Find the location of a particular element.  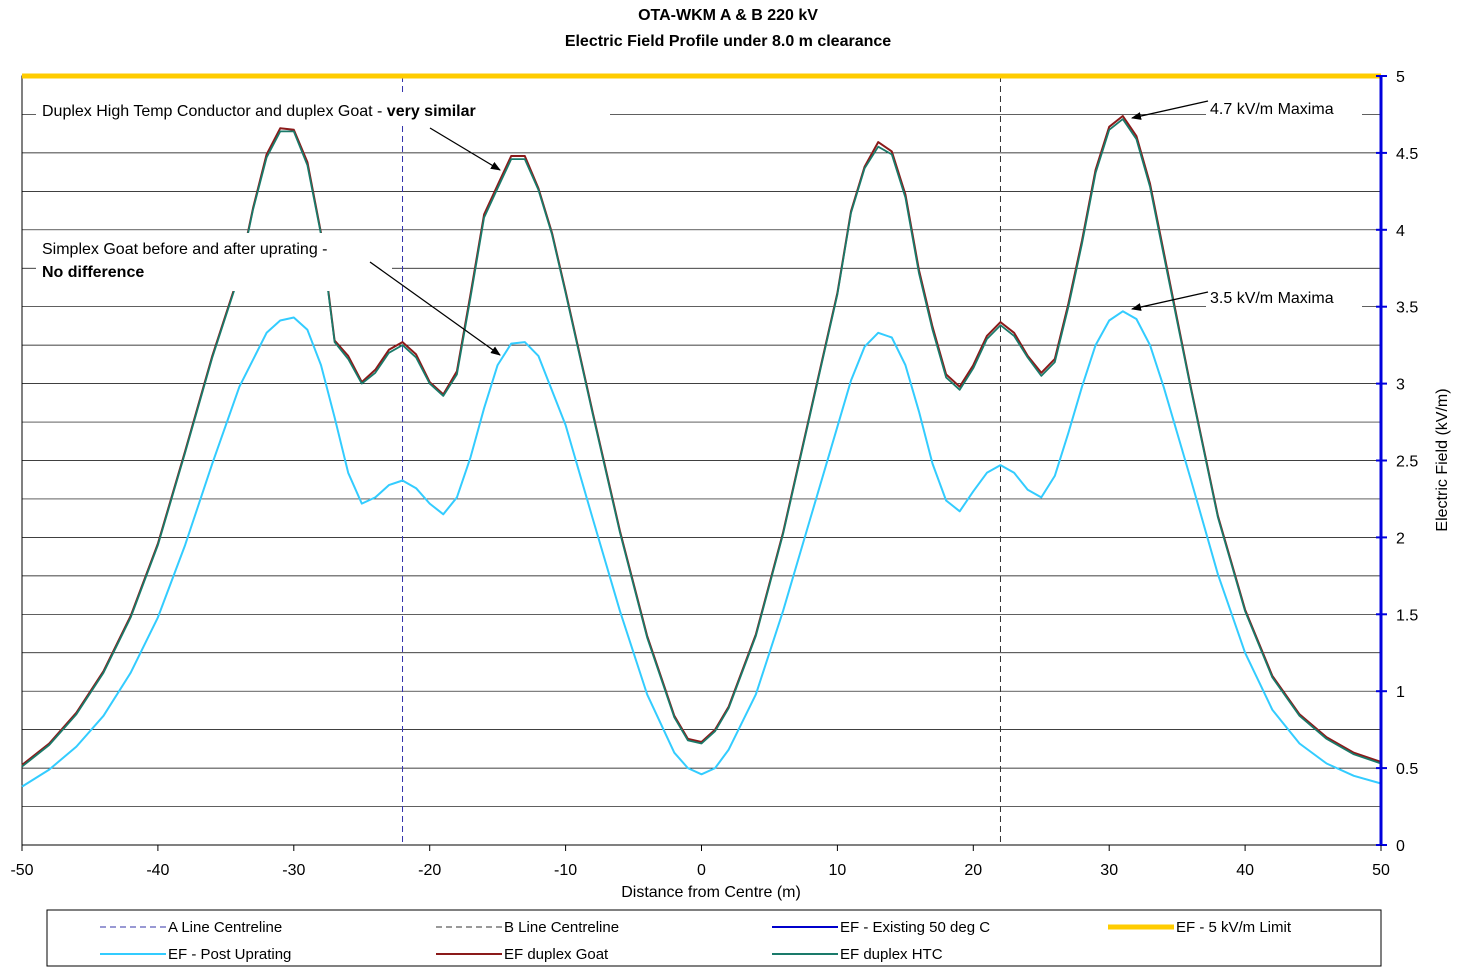

annotation-1-background is located at coordinates (323, 111).